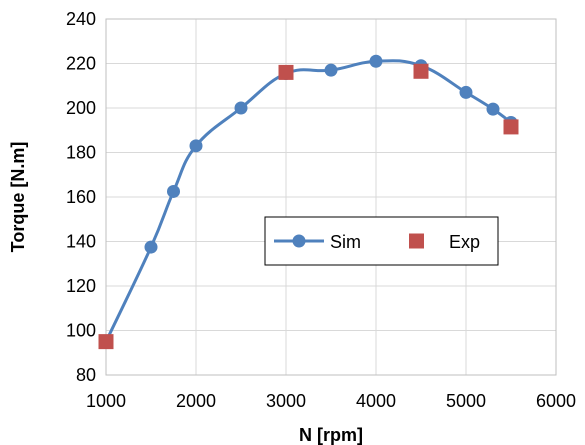  What do you see at coordinates (556, 401) in the screenshot?
I see `x-tick-label: 6000` at bounding box center [556, 401].